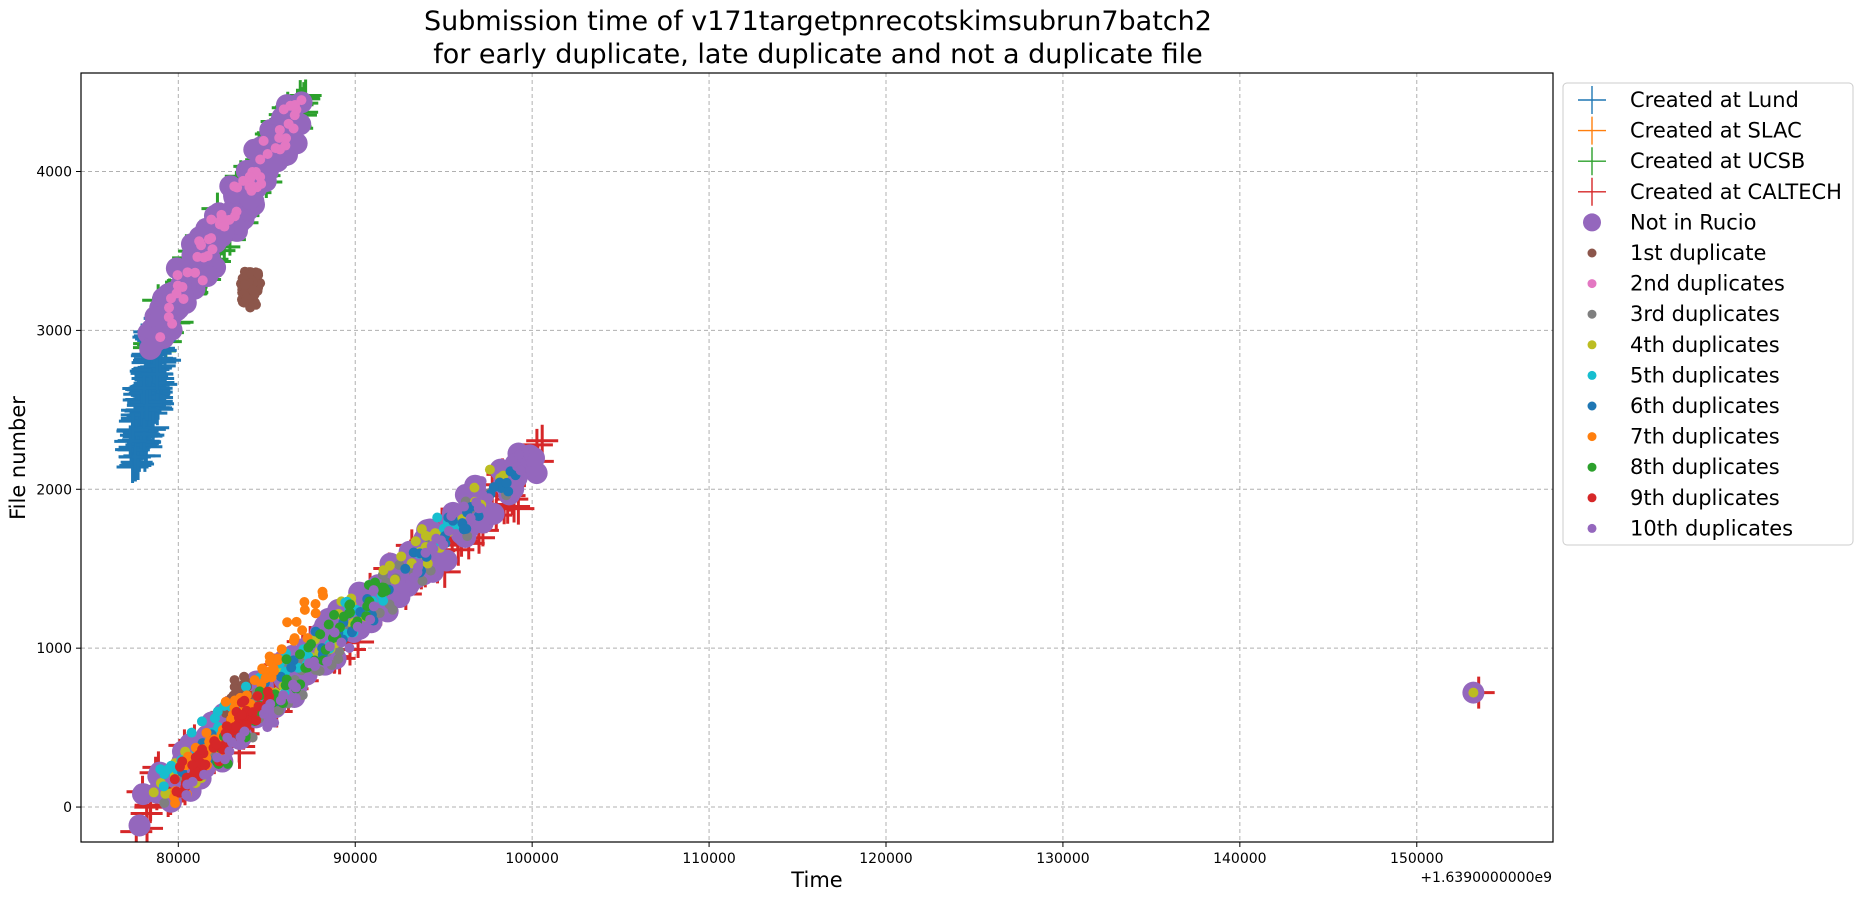 The height and width of the screenshot is (902, 1858). I want to click on legend-label: Not in Rucio, so click(1693, 222).